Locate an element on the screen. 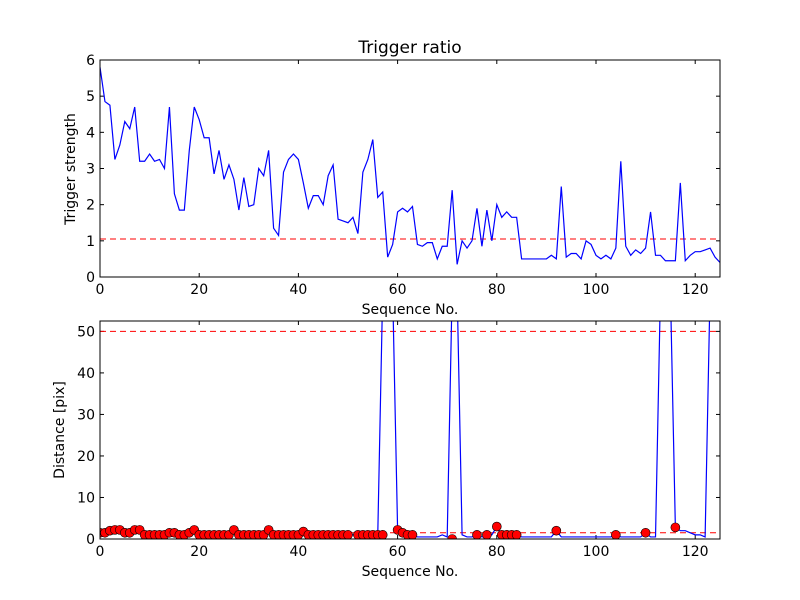 The height and width of the screenshot is (600, 800). top-y-tick-label: 1 is located at coordinates (90, 242).